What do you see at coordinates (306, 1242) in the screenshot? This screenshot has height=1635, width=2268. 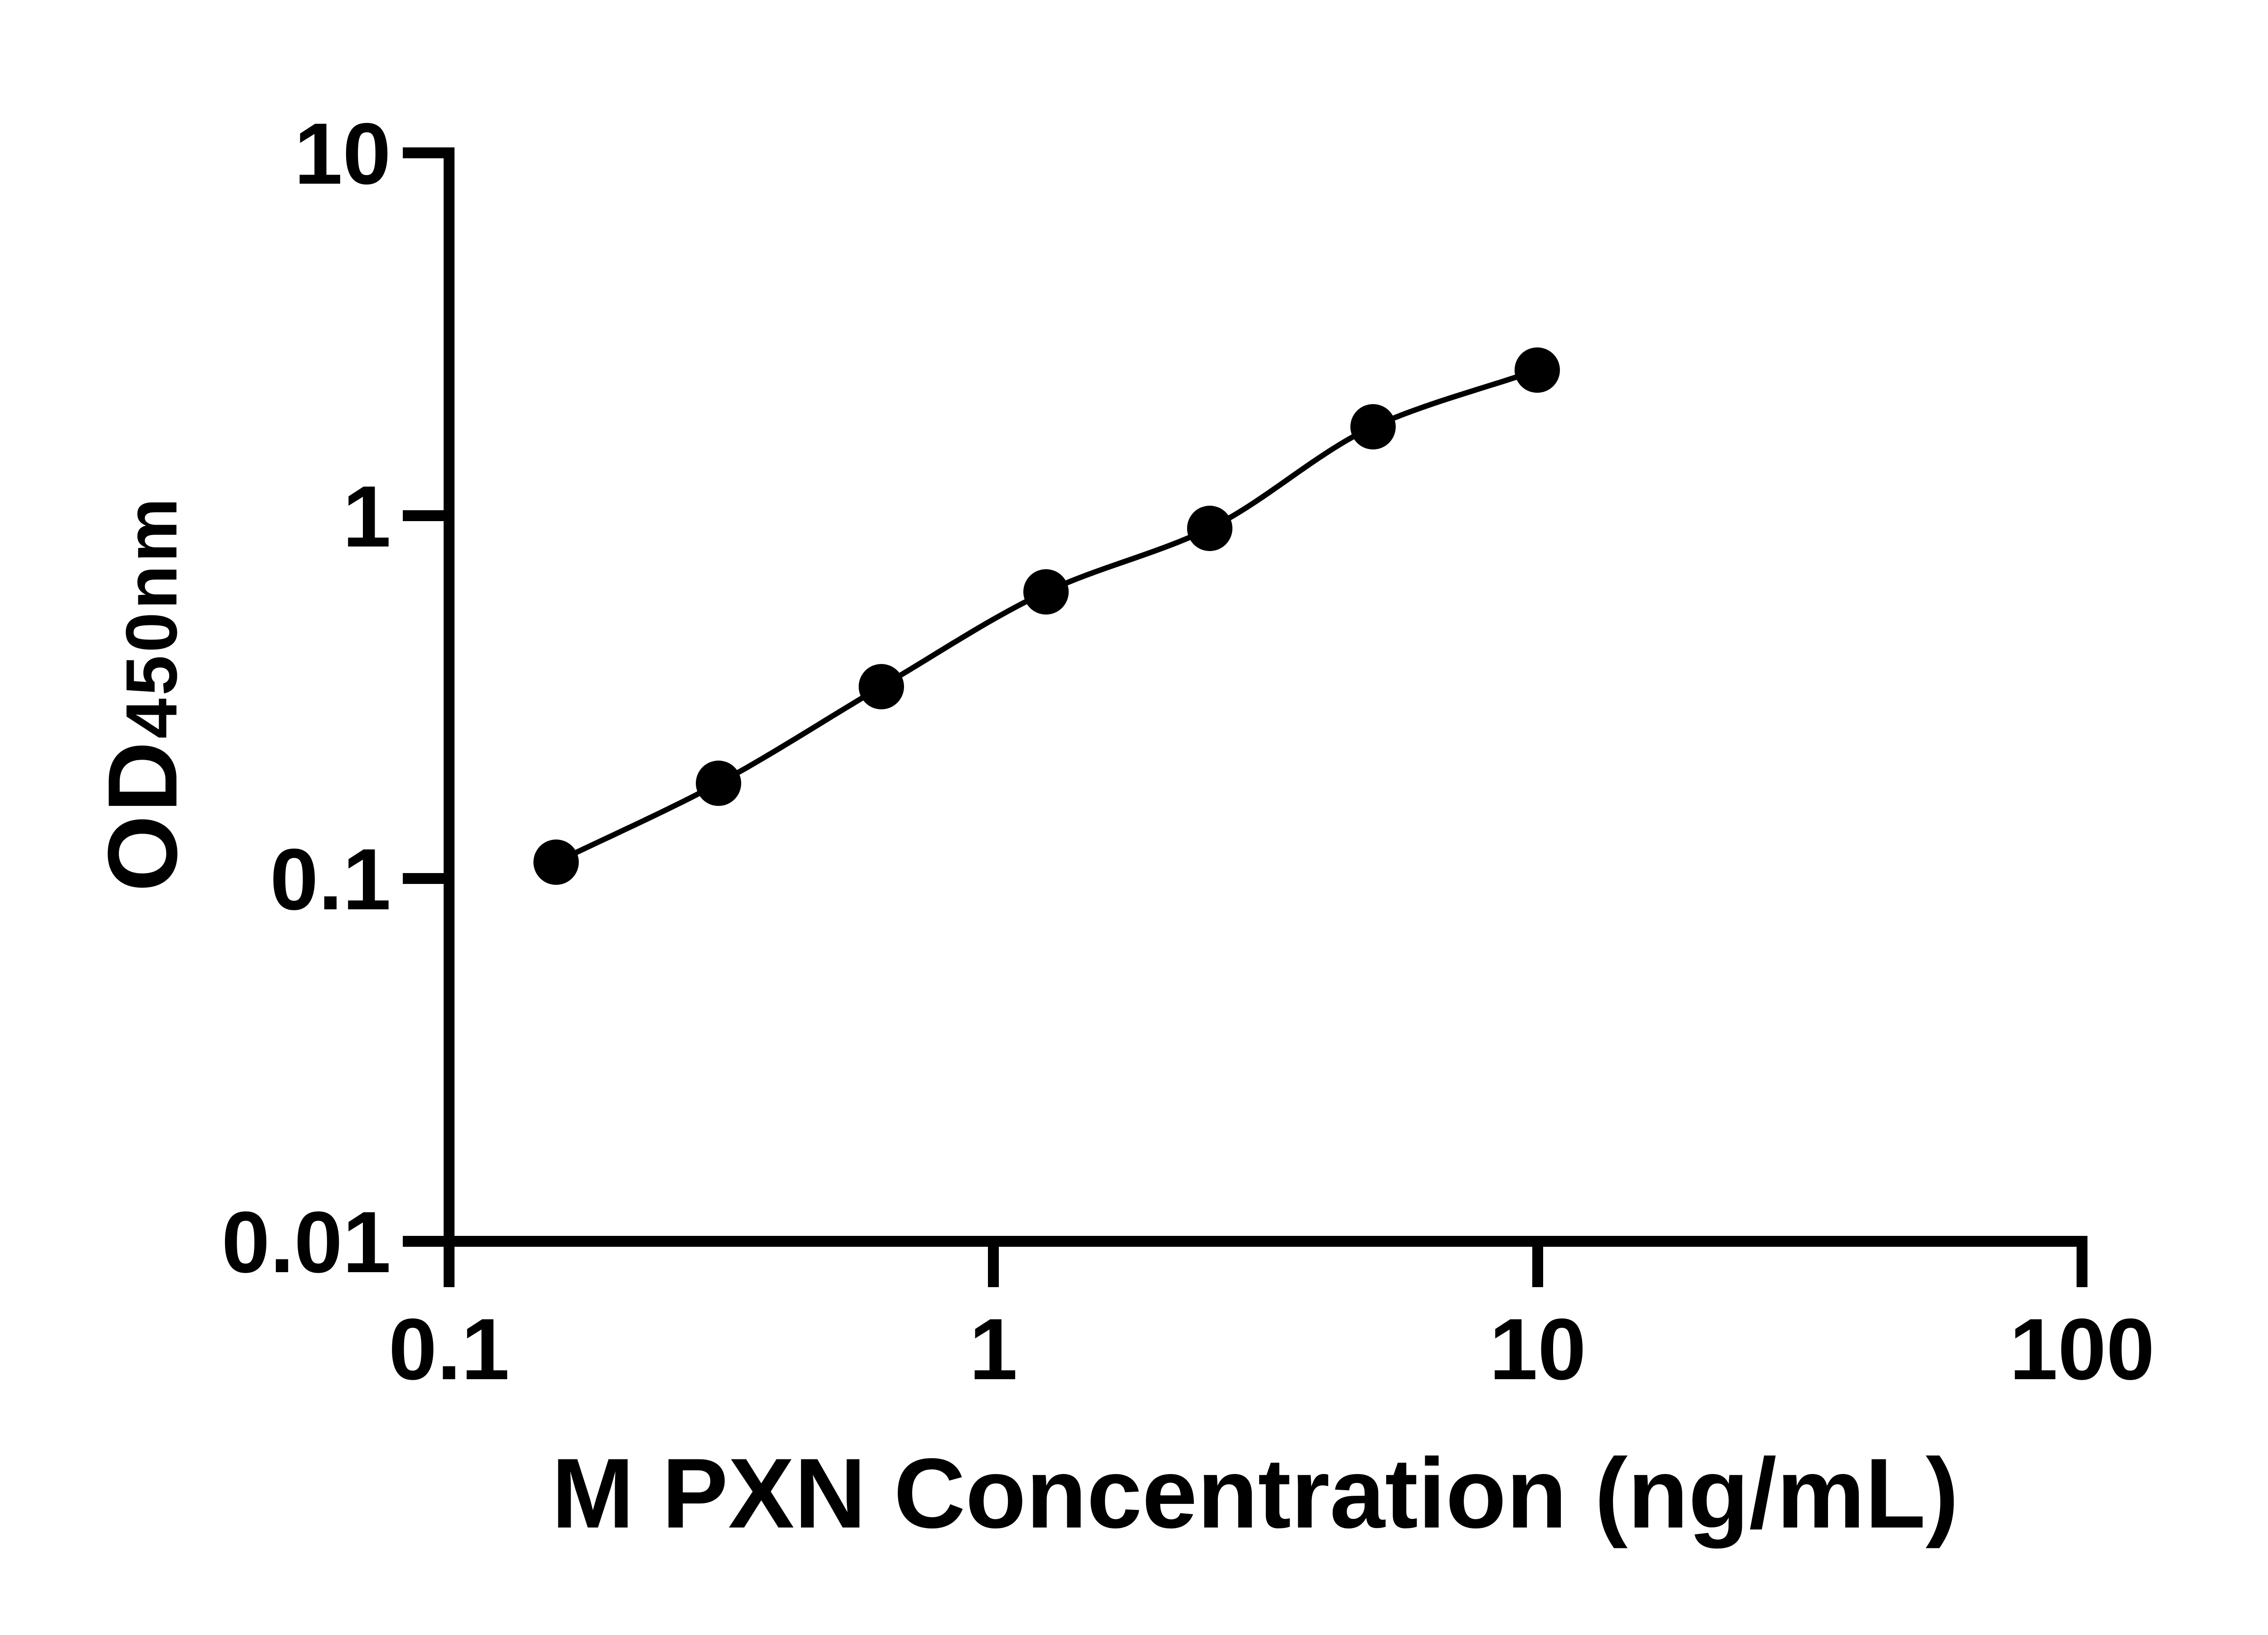 I see `svg-text: 0.01` at bounding box center [306, 1242].